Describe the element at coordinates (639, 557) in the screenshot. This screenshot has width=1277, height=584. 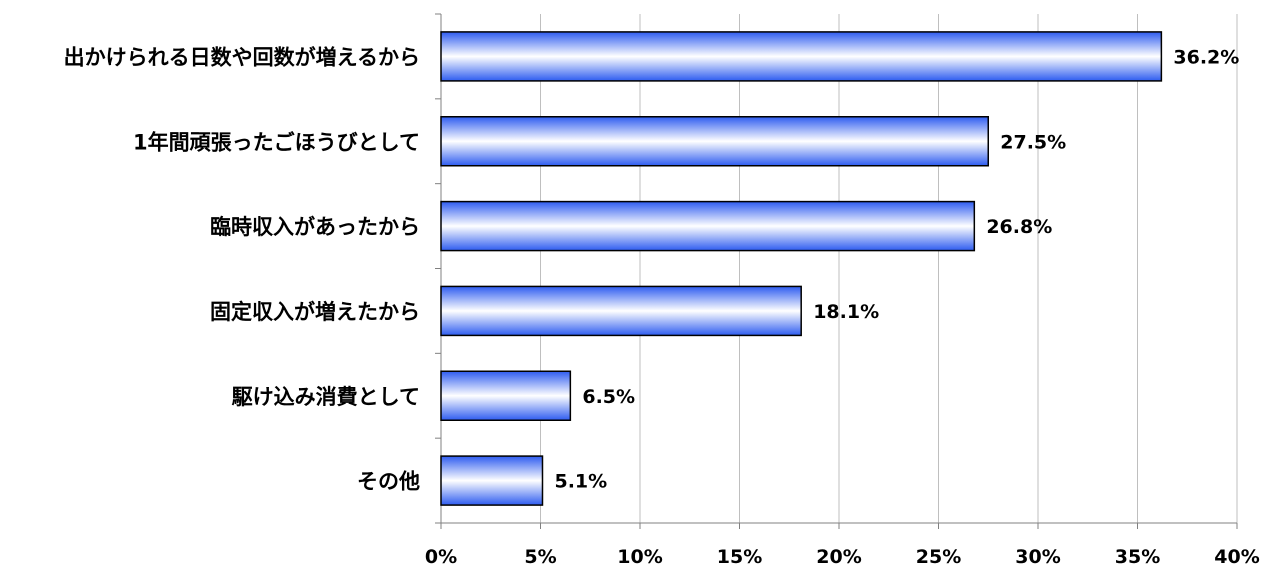
I see `x-tick-label: 10%` at that location.